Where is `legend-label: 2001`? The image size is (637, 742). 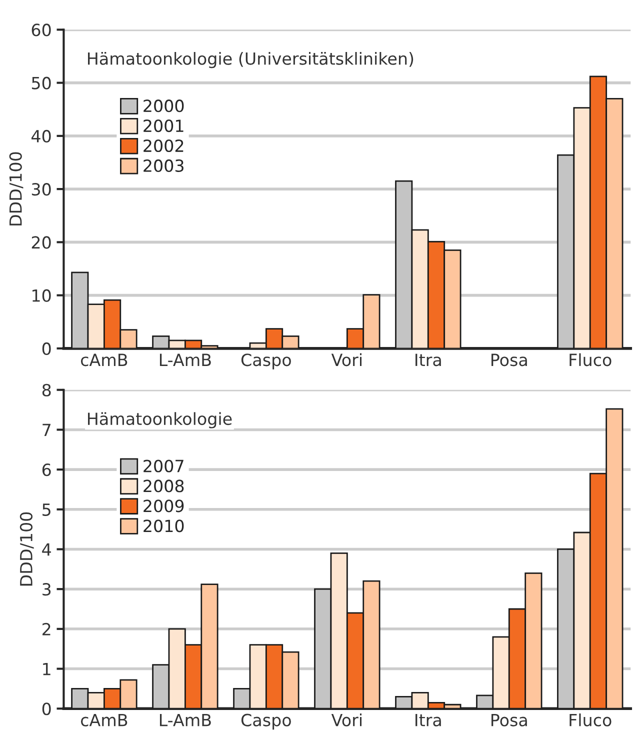
legend-label: 2001 is located at coordinates (164, 125).